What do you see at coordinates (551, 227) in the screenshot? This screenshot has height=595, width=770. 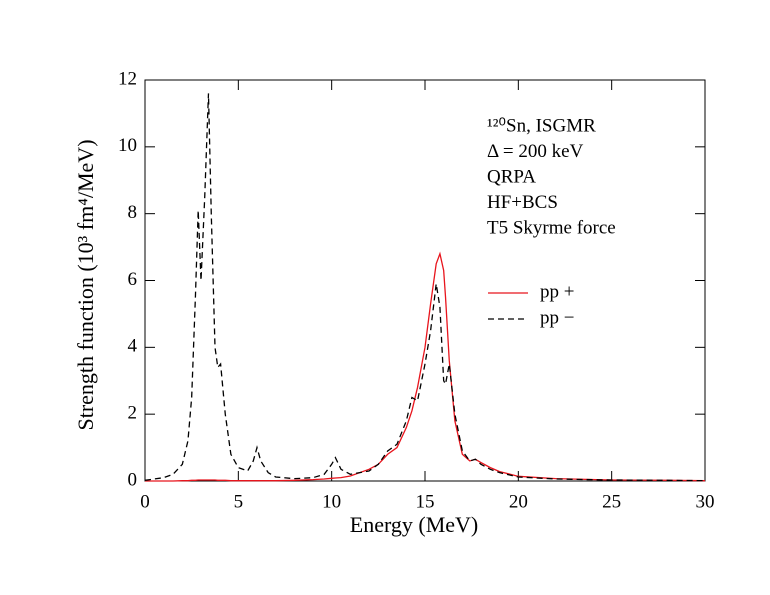 I see `annotation: T5 Skyrme force` at bounding box center [551, 227].